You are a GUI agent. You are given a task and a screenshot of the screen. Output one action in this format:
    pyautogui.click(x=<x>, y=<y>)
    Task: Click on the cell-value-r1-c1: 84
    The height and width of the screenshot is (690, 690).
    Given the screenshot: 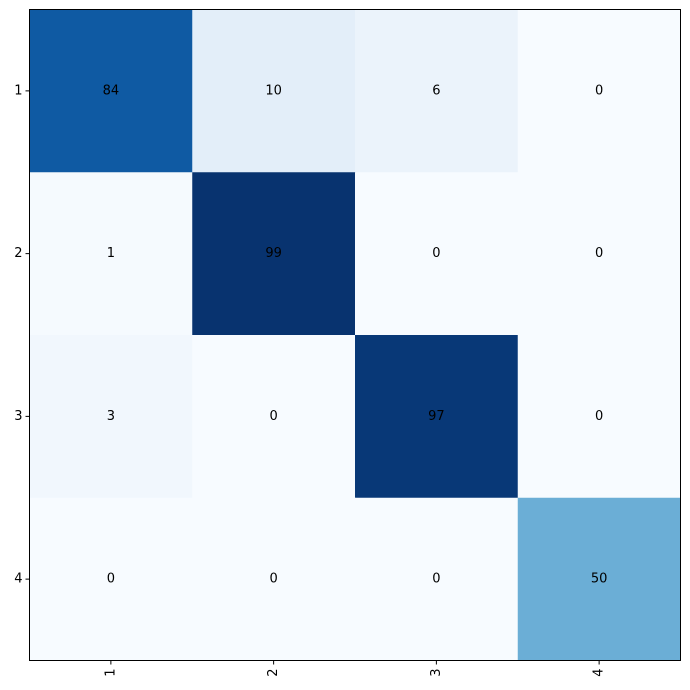 What is the action you would take?
    pyautogui.click(x=111, y=90)
    